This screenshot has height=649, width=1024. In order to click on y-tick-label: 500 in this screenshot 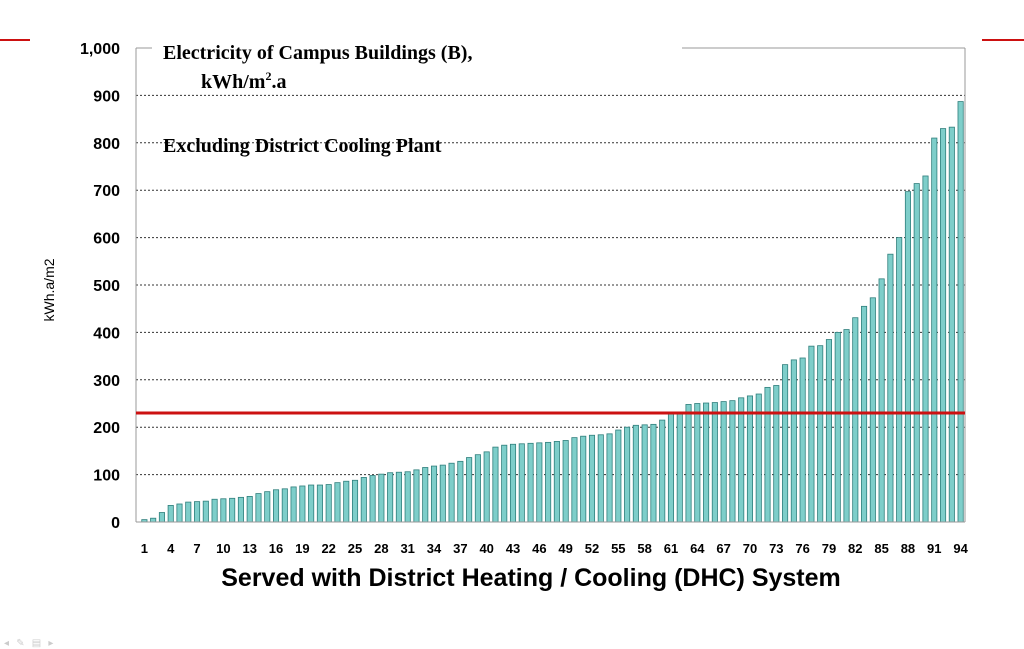, I will do `click(106, 286)`.